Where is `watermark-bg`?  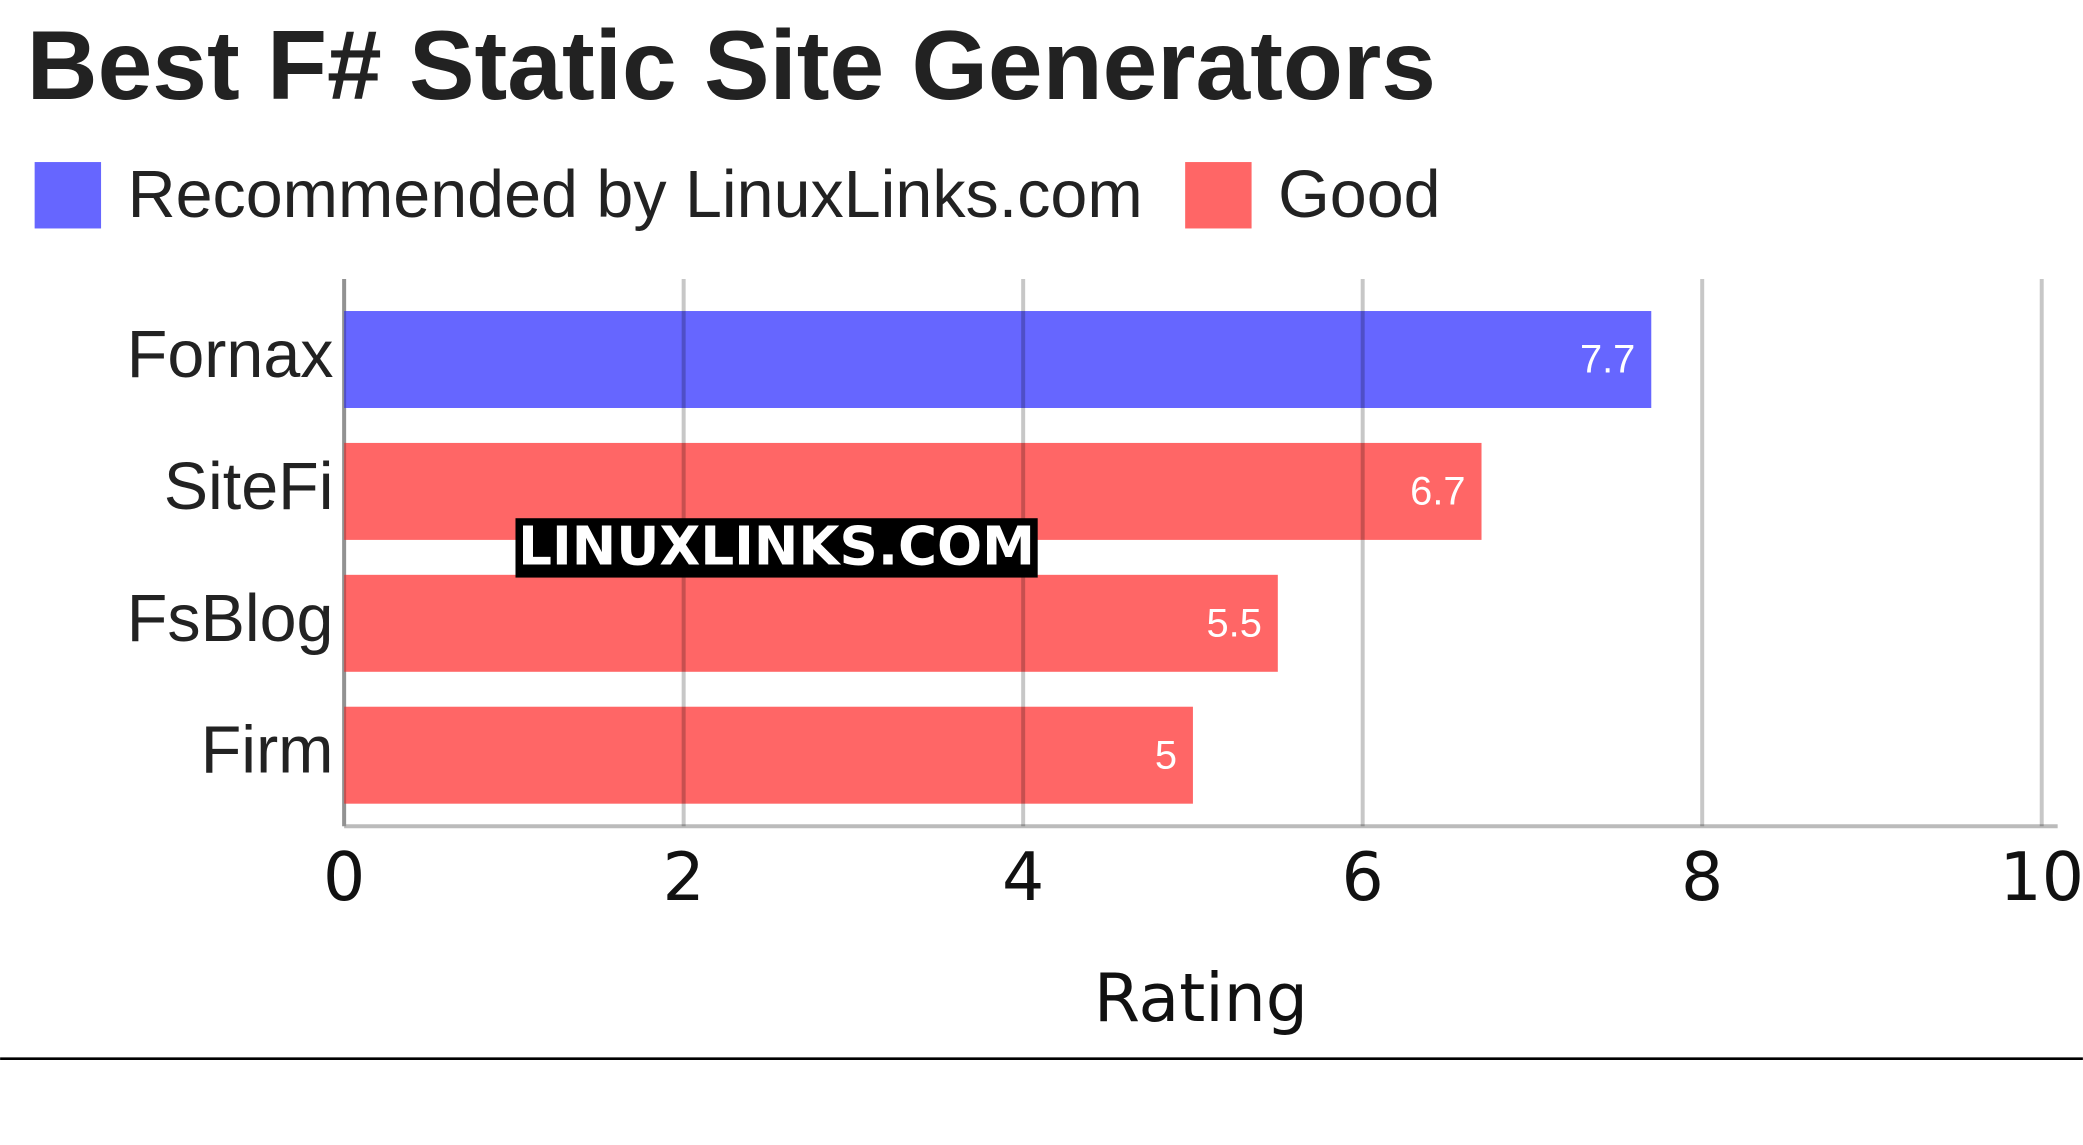 watermark-bg is located at coordinates (776, 548).